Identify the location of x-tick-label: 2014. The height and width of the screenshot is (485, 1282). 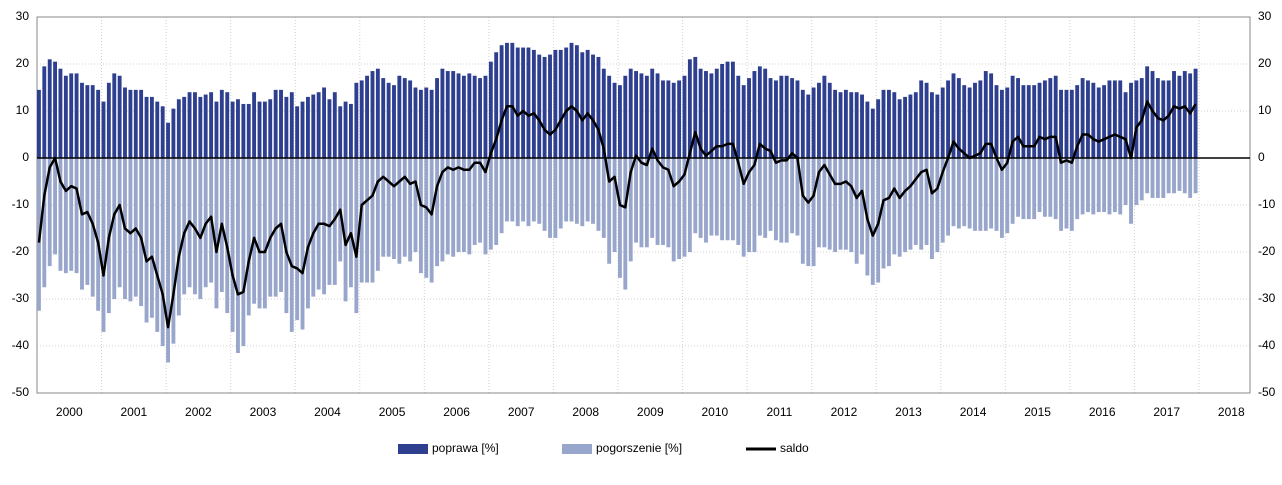
(973, 412).